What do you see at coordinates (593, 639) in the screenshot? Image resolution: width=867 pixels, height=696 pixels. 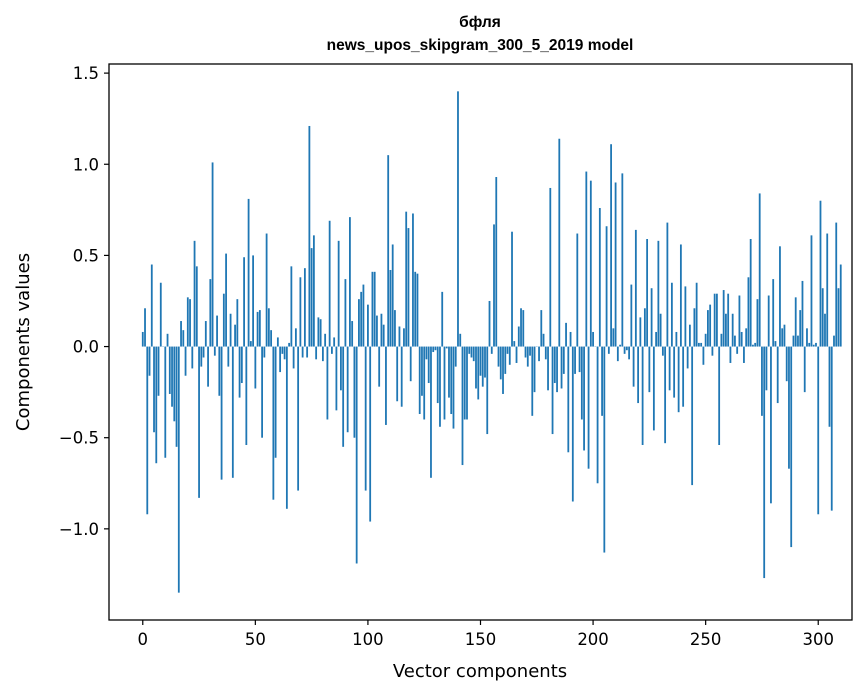 I see `x-tick-label: 200` at bounding box center [593, 639].